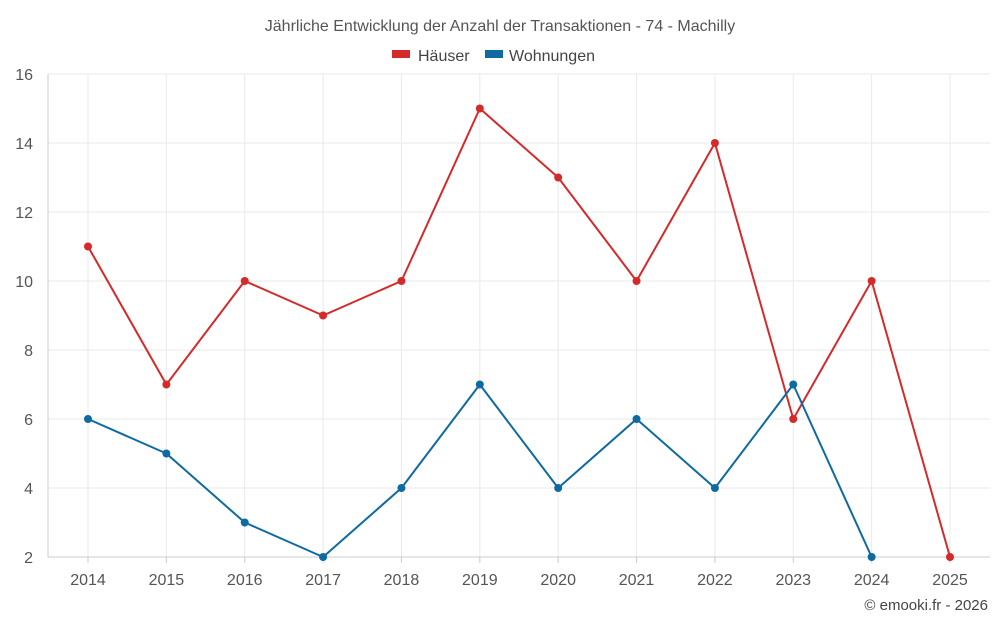  What do you see at coordinates (167, 580) in the screenshot?
I see `x-tick-label: 2015` at bounding box center [167, 580].